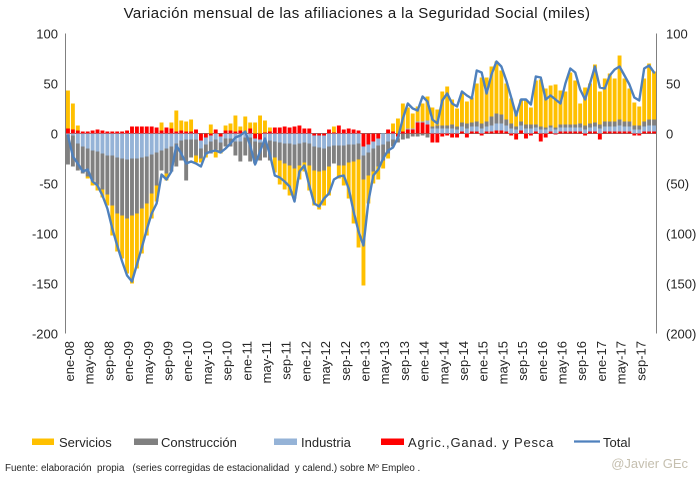  Describe the element at coordinates (108, 361) in the screenshot. I see `svg-text: sep-08` at that location.